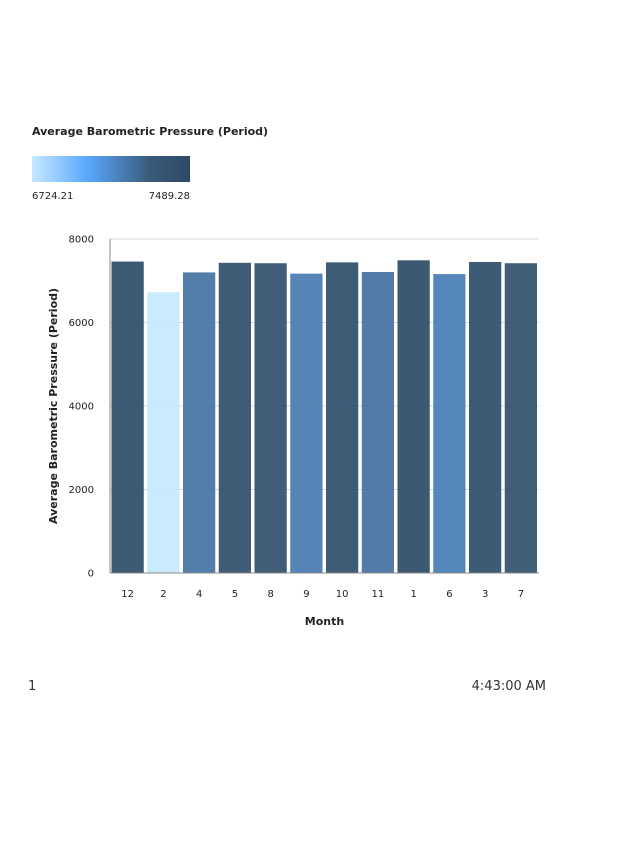 The height and width of the screenshot is (848, 627). I want to click on x-tick-label: 12, so click(127, 594).